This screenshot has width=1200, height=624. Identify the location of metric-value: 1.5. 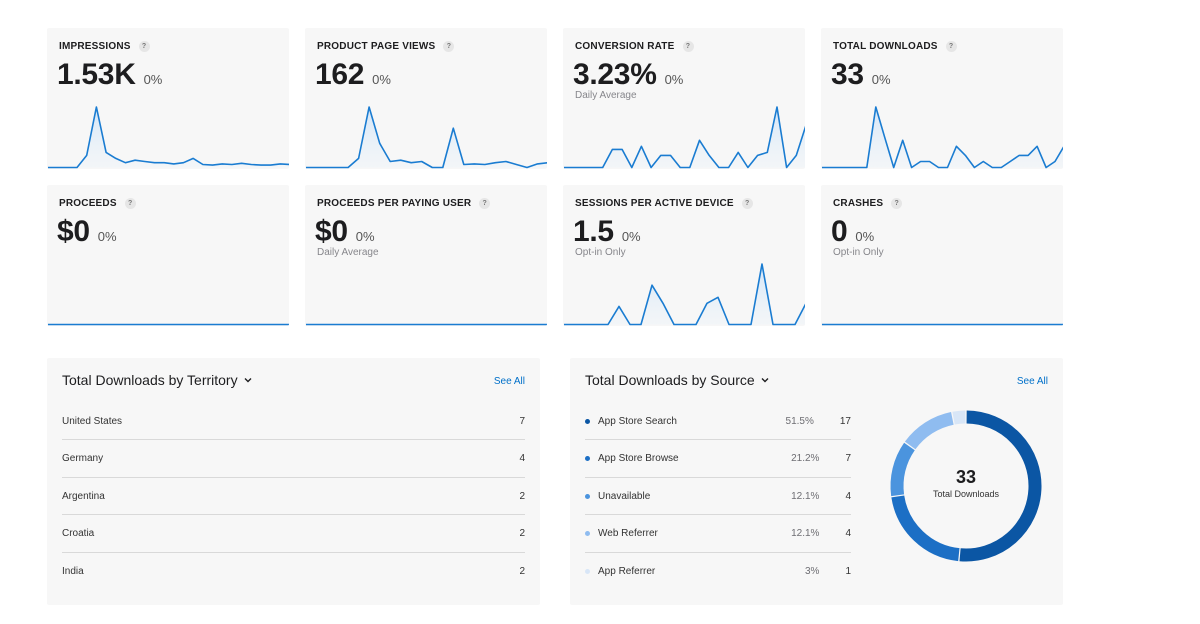
(593, 231).